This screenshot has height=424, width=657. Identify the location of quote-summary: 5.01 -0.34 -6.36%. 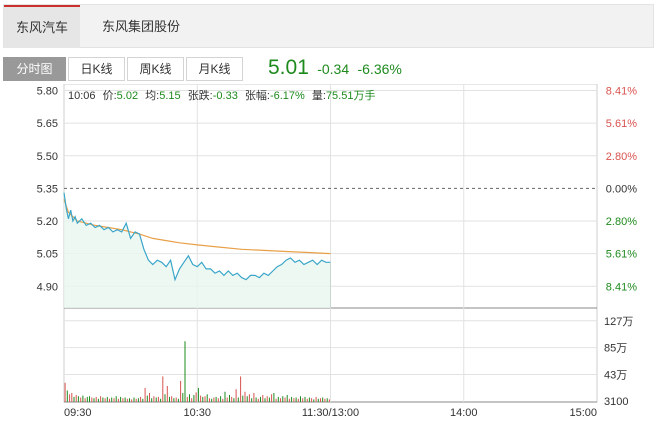
(335, 69).